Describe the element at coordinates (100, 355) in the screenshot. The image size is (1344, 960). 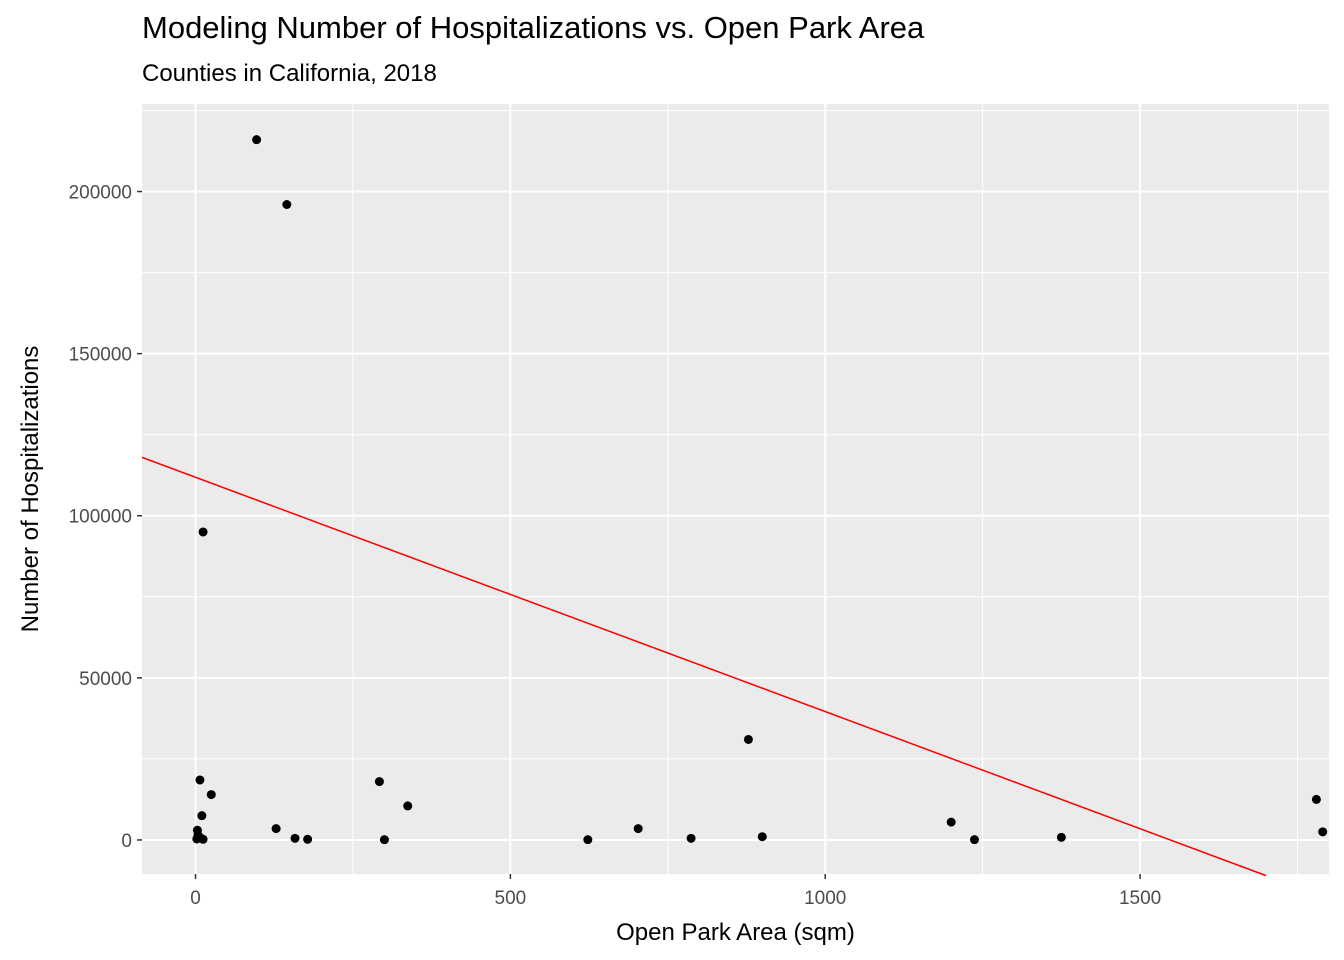
I see `y-tick-label: 150000` at that location.